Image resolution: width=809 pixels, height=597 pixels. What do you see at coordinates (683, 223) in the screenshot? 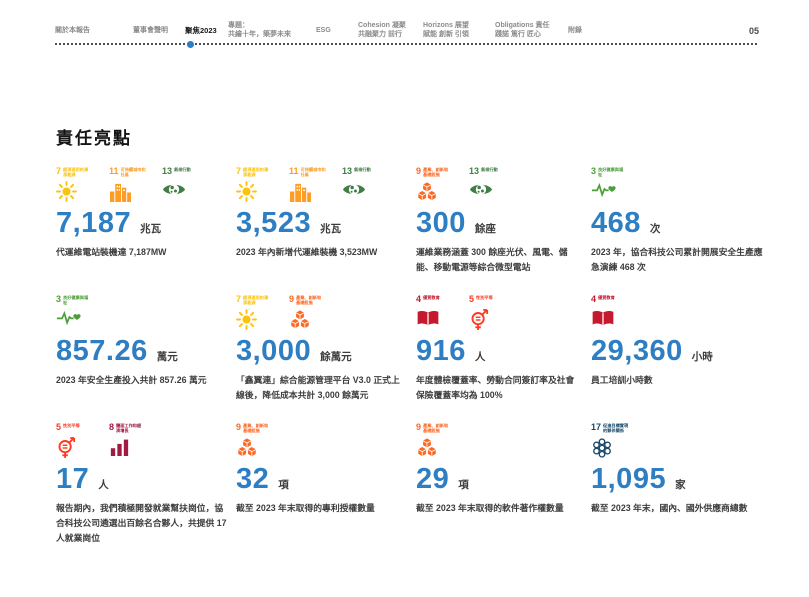
I see `stat-value-row: 468 次` at bounding box center [683, 223].